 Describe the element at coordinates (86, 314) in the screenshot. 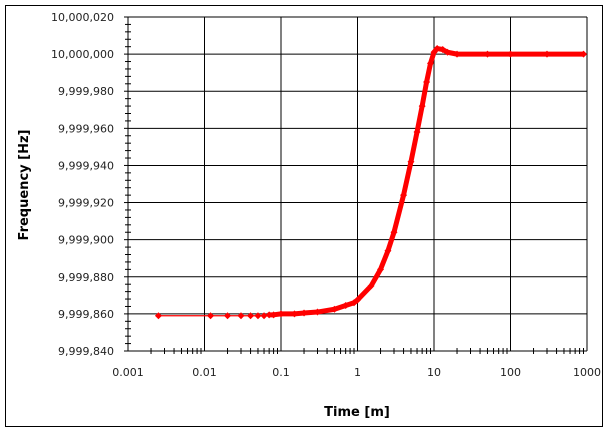

I see `y-tick-label: 9,999,860` at that location.